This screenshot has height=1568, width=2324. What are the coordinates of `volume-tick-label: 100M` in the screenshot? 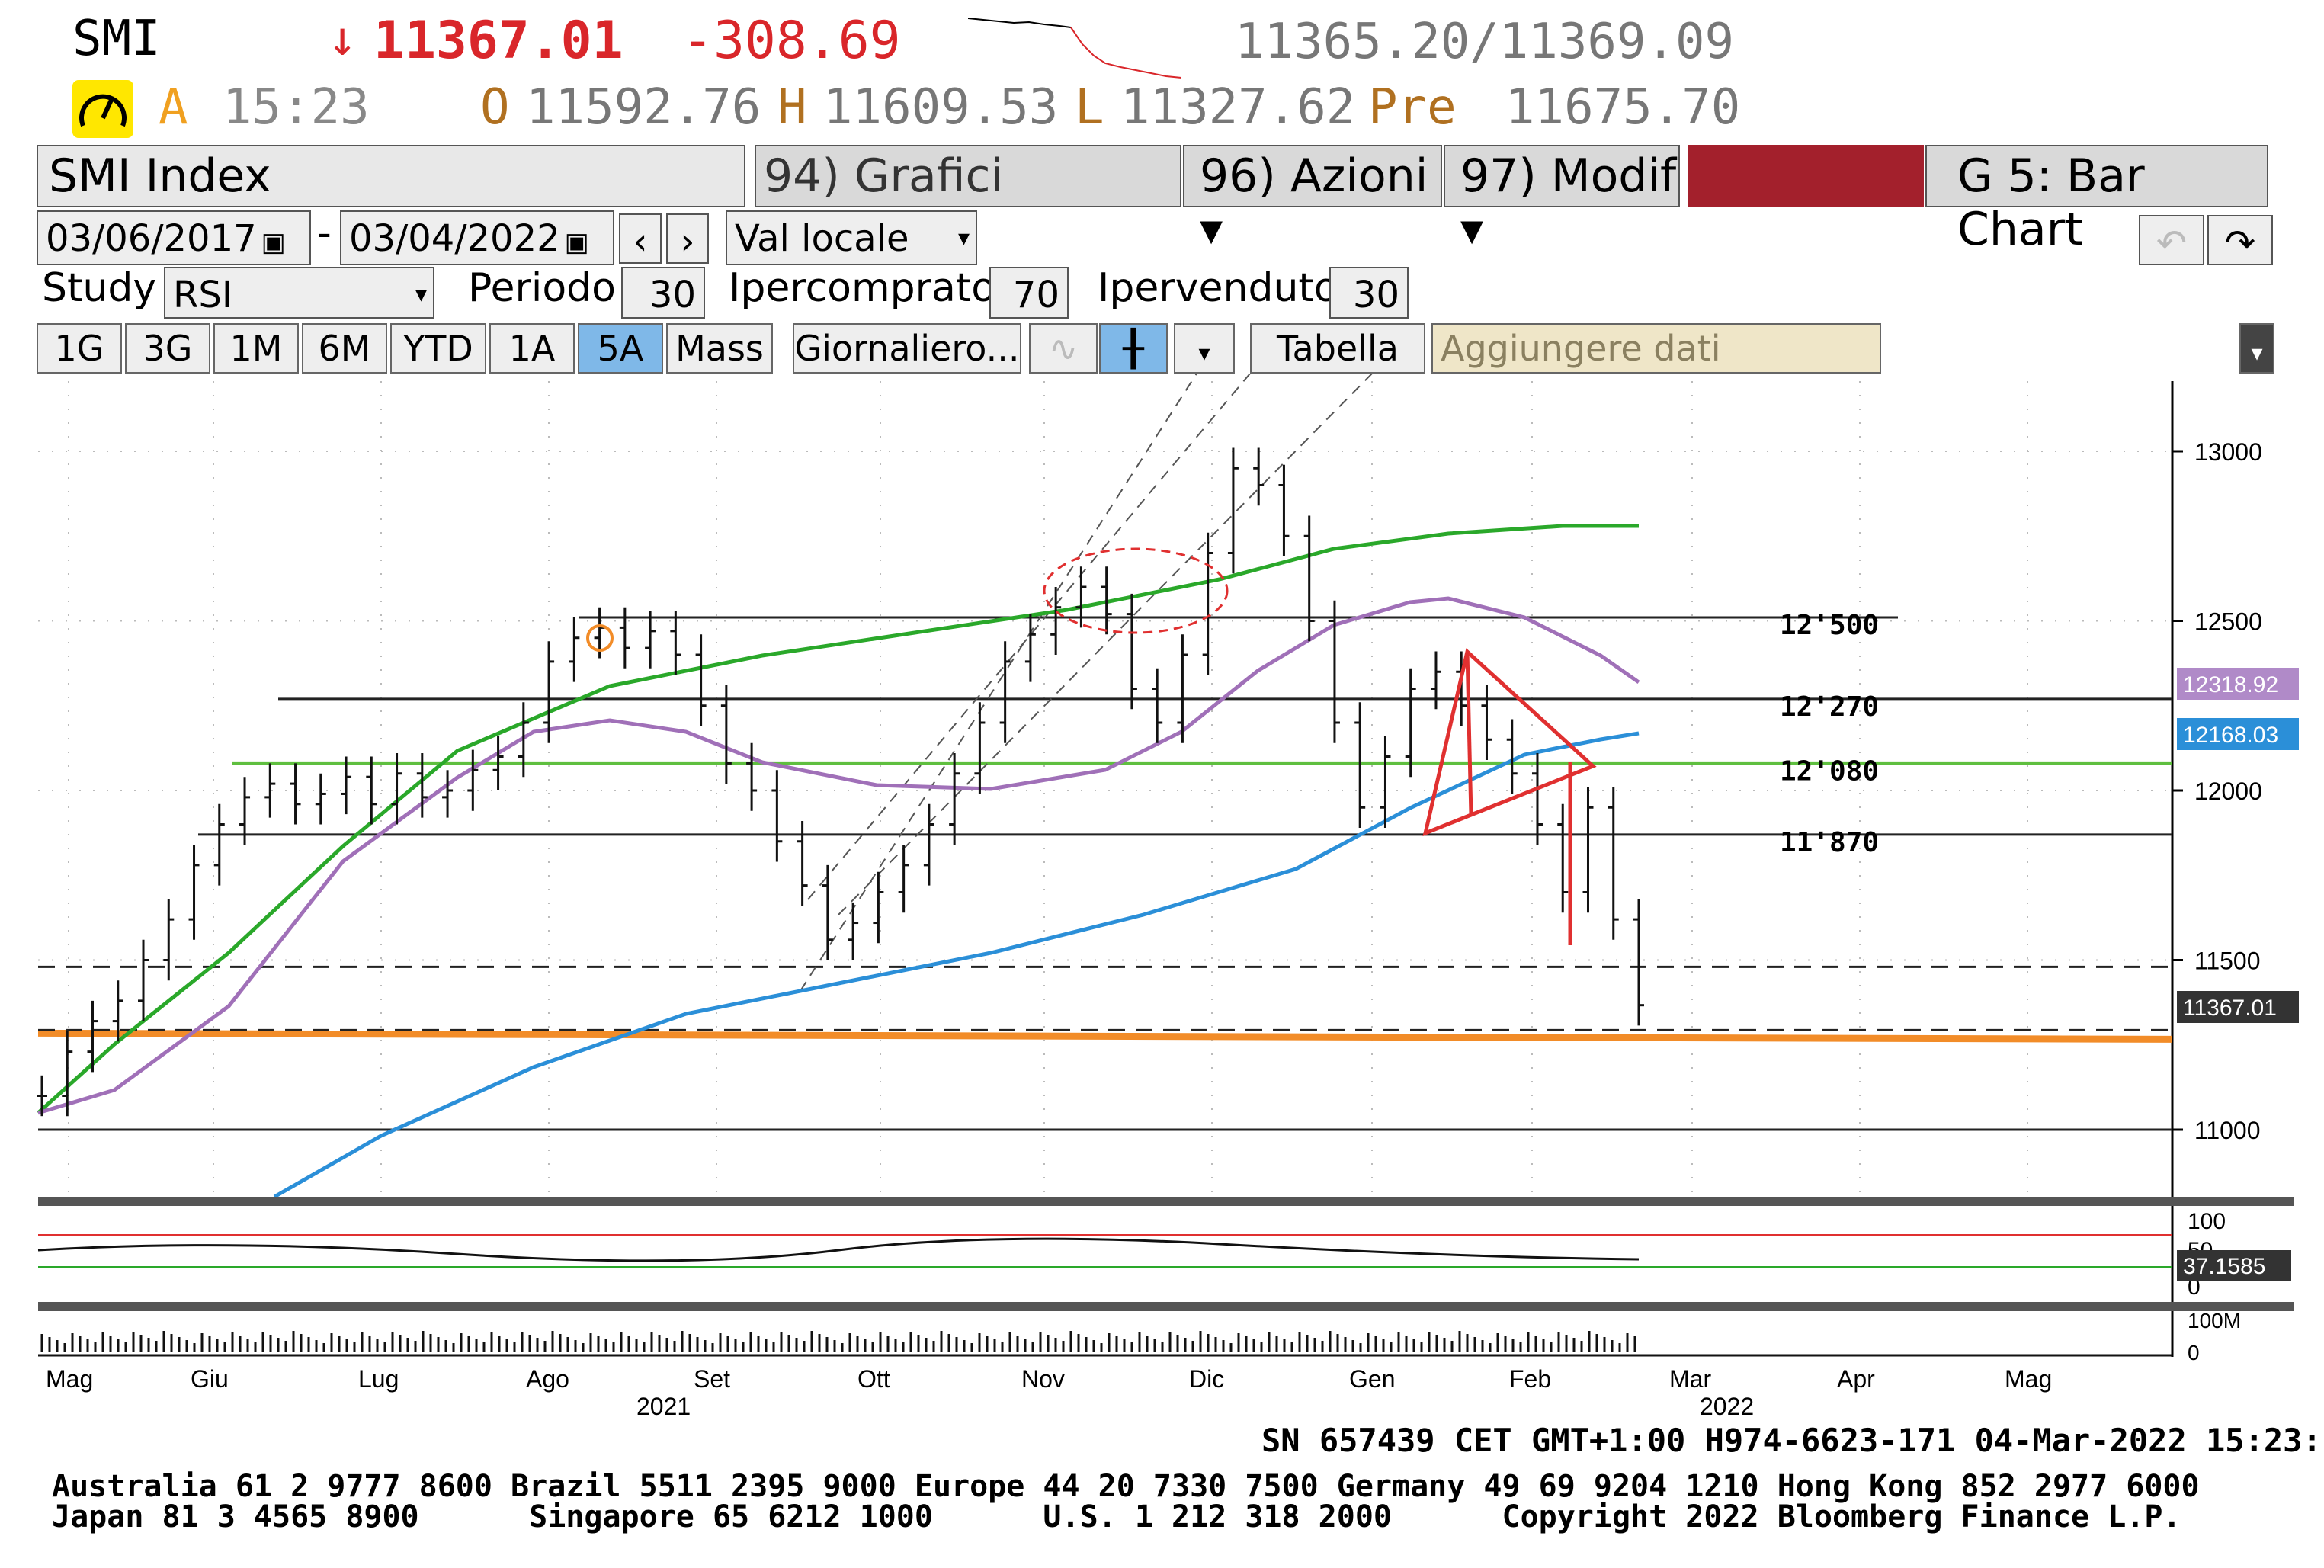 It's located at (2214, 1320).